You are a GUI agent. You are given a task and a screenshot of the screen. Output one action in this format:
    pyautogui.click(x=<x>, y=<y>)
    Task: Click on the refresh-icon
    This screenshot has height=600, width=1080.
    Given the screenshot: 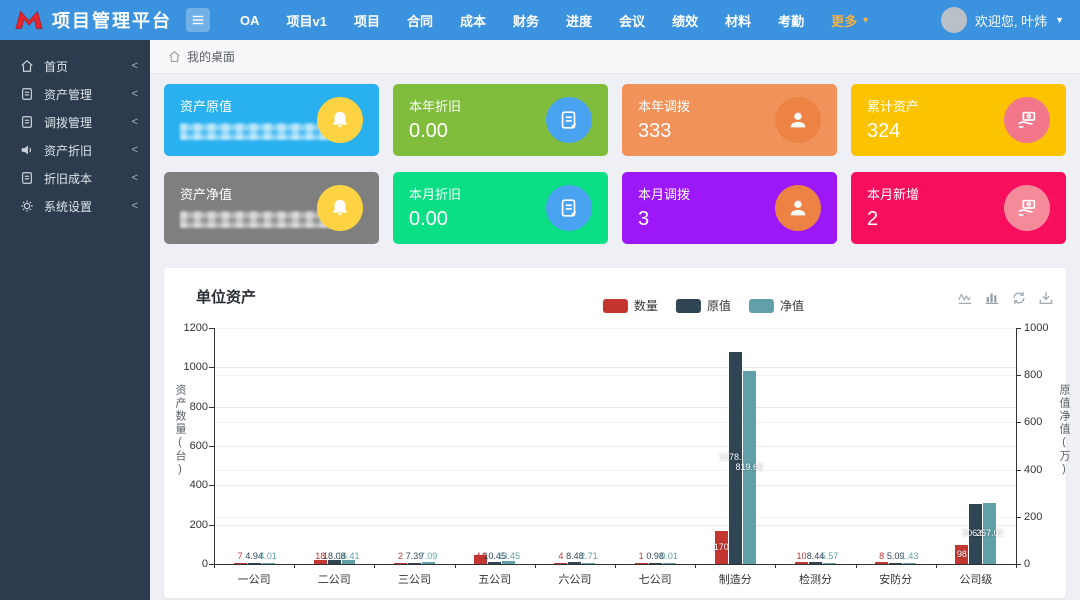 What is the action you would take?
    pyautogui.click(x=1019, y=298)
    